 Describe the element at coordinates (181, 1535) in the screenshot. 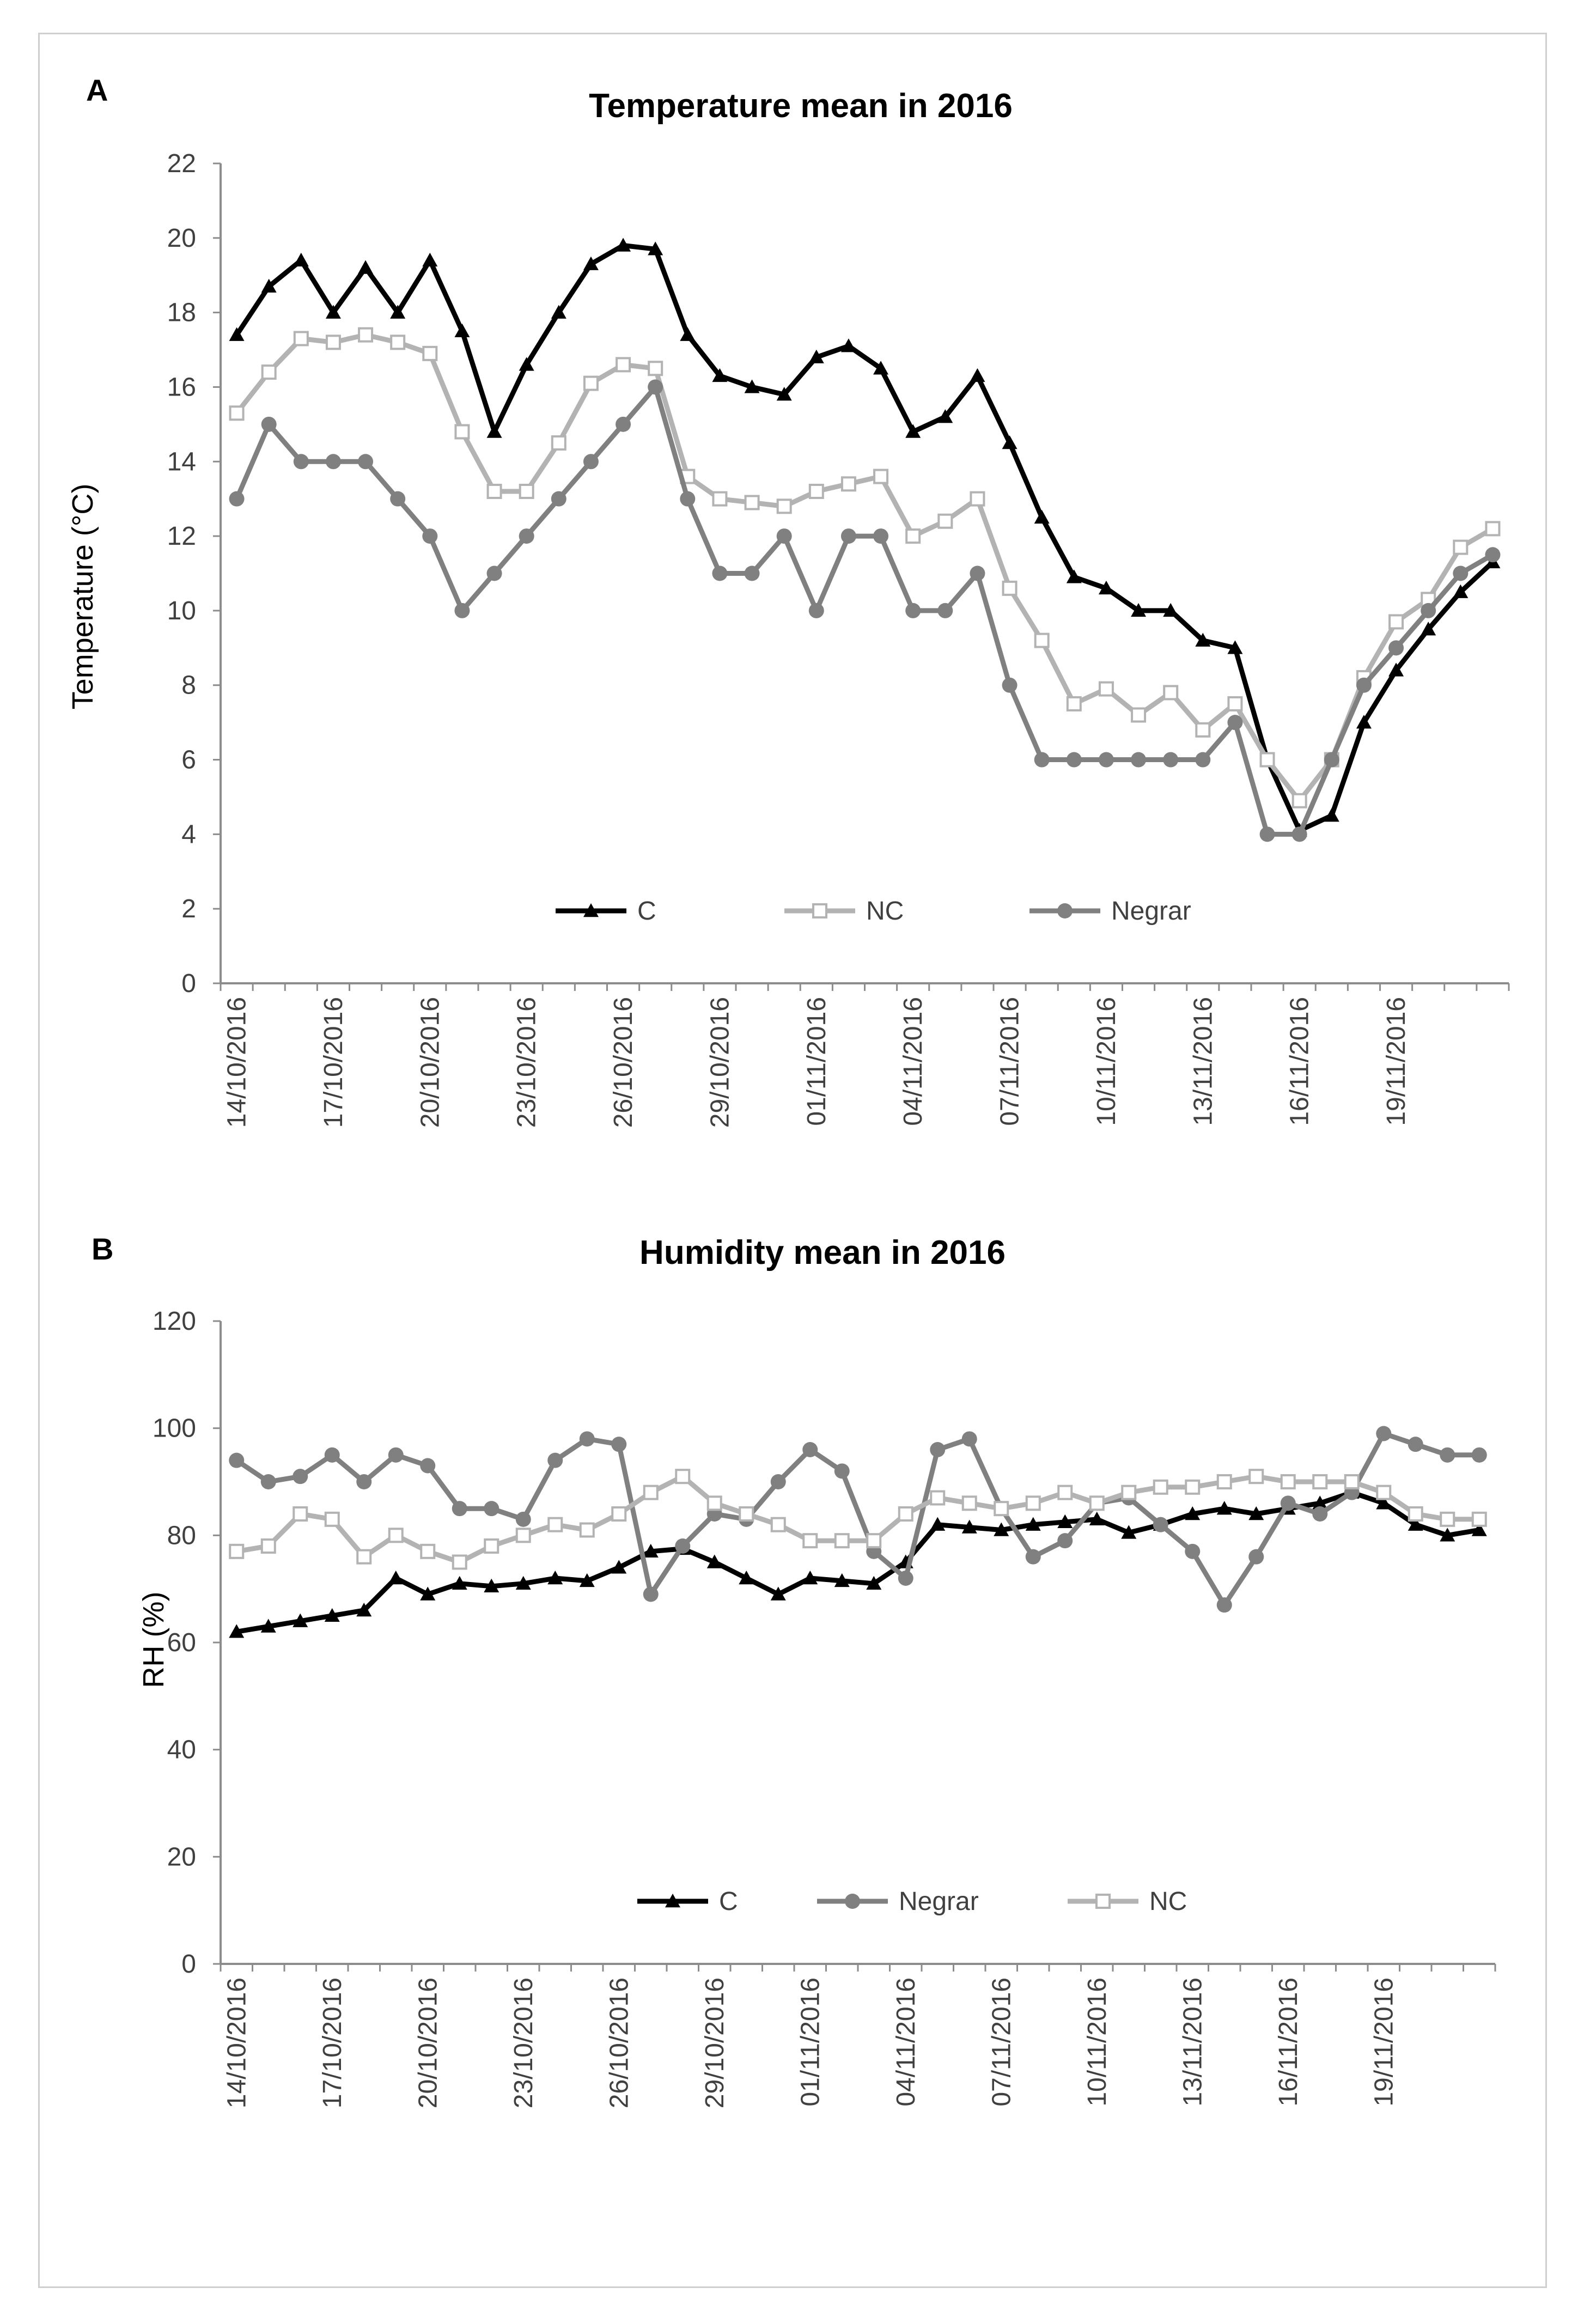

I see `humidity-y-tick-label: 80` at that location.